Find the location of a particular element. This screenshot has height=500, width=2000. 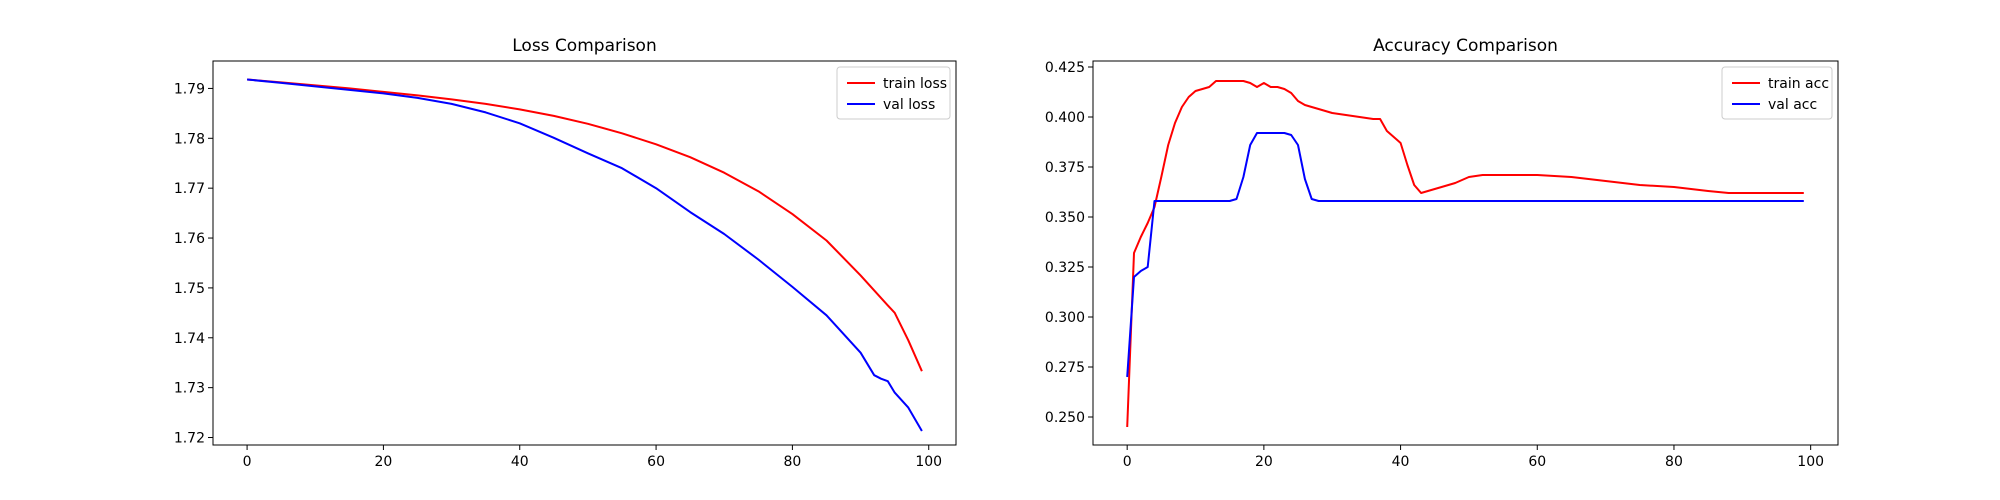

loss-chart-title: Loss Comparison is located at coordinates (584, 46).